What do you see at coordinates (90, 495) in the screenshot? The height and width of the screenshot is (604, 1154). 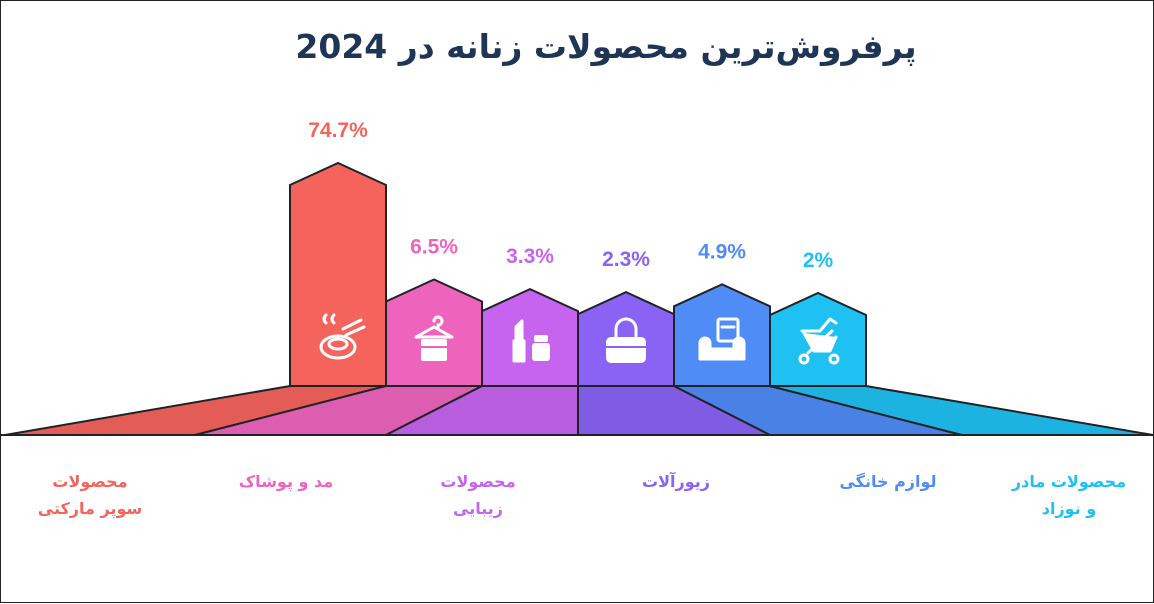 I see `category-label: محصولات سوپر مارکتی` at bounding box center [90, 495].